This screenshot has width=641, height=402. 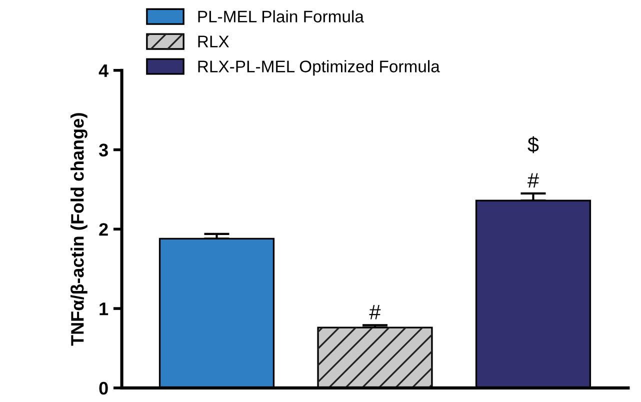 What do you see at coordinates (104, 309) in the screenshot?
I see `y-tick-label: 1` at bounding box center [104, 309].